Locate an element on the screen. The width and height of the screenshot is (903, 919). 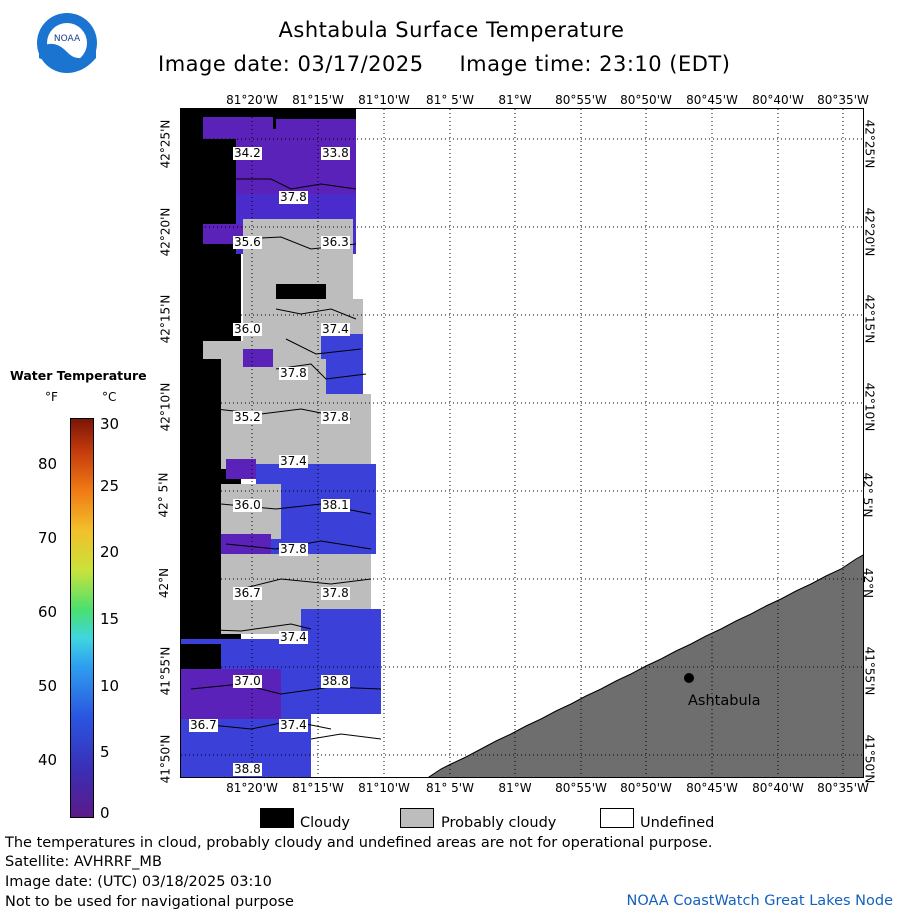
lat-label-left: 42°10'N is located at coordinates (165, 407).